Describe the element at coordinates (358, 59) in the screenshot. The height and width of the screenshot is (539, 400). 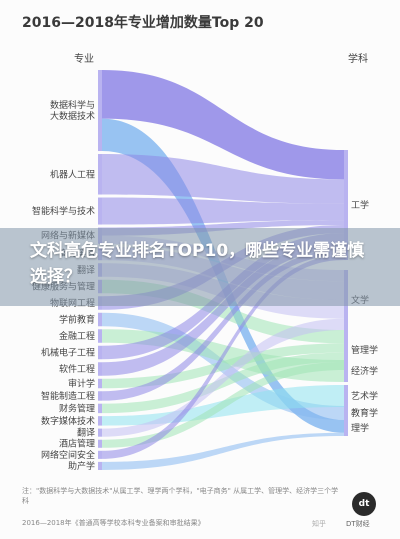
I see `right-column-header: 学科` at that location.